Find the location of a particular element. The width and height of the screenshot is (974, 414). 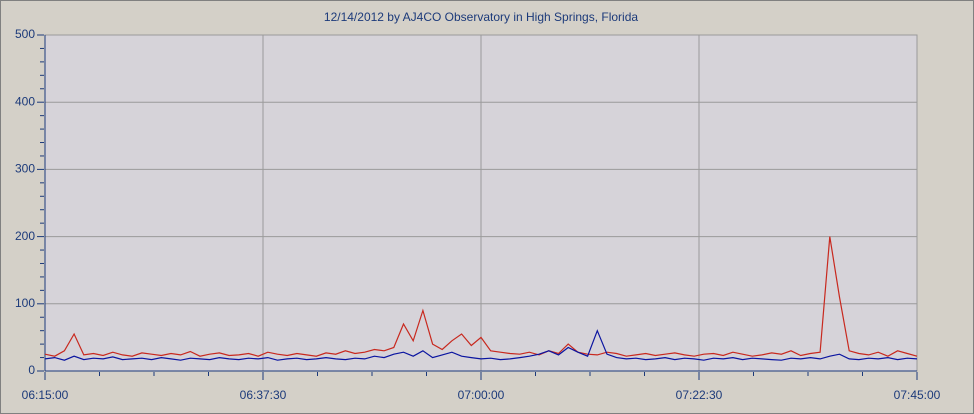

y-tick-label: 500 is located at coordinates (25, 34).